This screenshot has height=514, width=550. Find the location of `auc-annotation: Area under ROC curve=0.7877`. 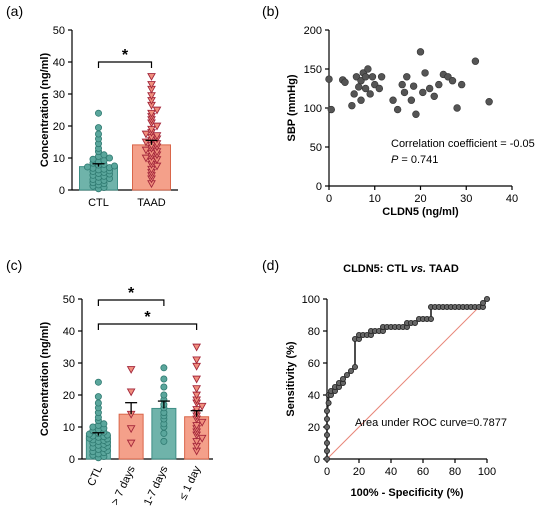

auc-annotation: Area under ROC curve=0.7877 is located at coordinates (431, 423).